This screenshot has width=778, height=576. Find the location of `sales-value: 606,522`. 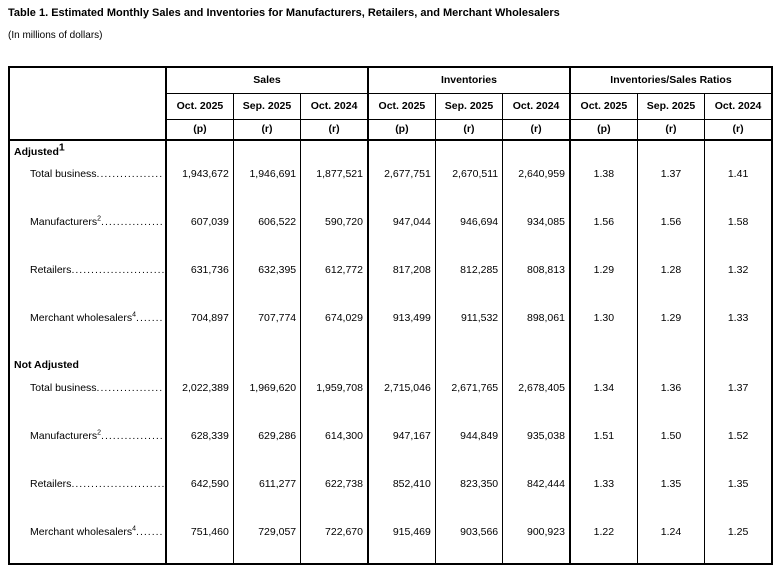

sales-value: 606,522 is located at coordinates (267, 234).